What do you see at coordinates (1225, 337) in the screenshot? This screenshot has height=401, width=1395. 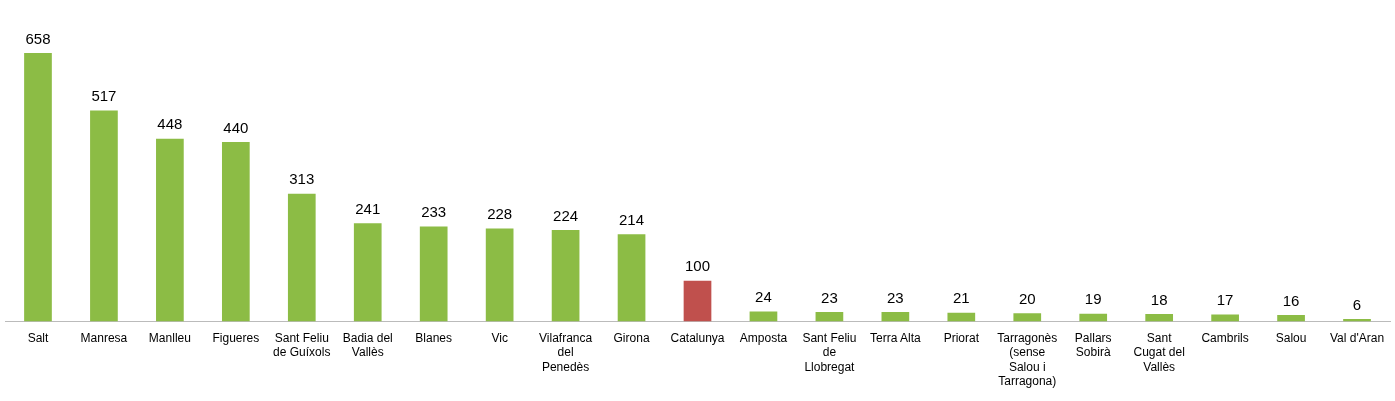 I see `x-tick-label: Cambrils` at bounding box center [1225, 337].